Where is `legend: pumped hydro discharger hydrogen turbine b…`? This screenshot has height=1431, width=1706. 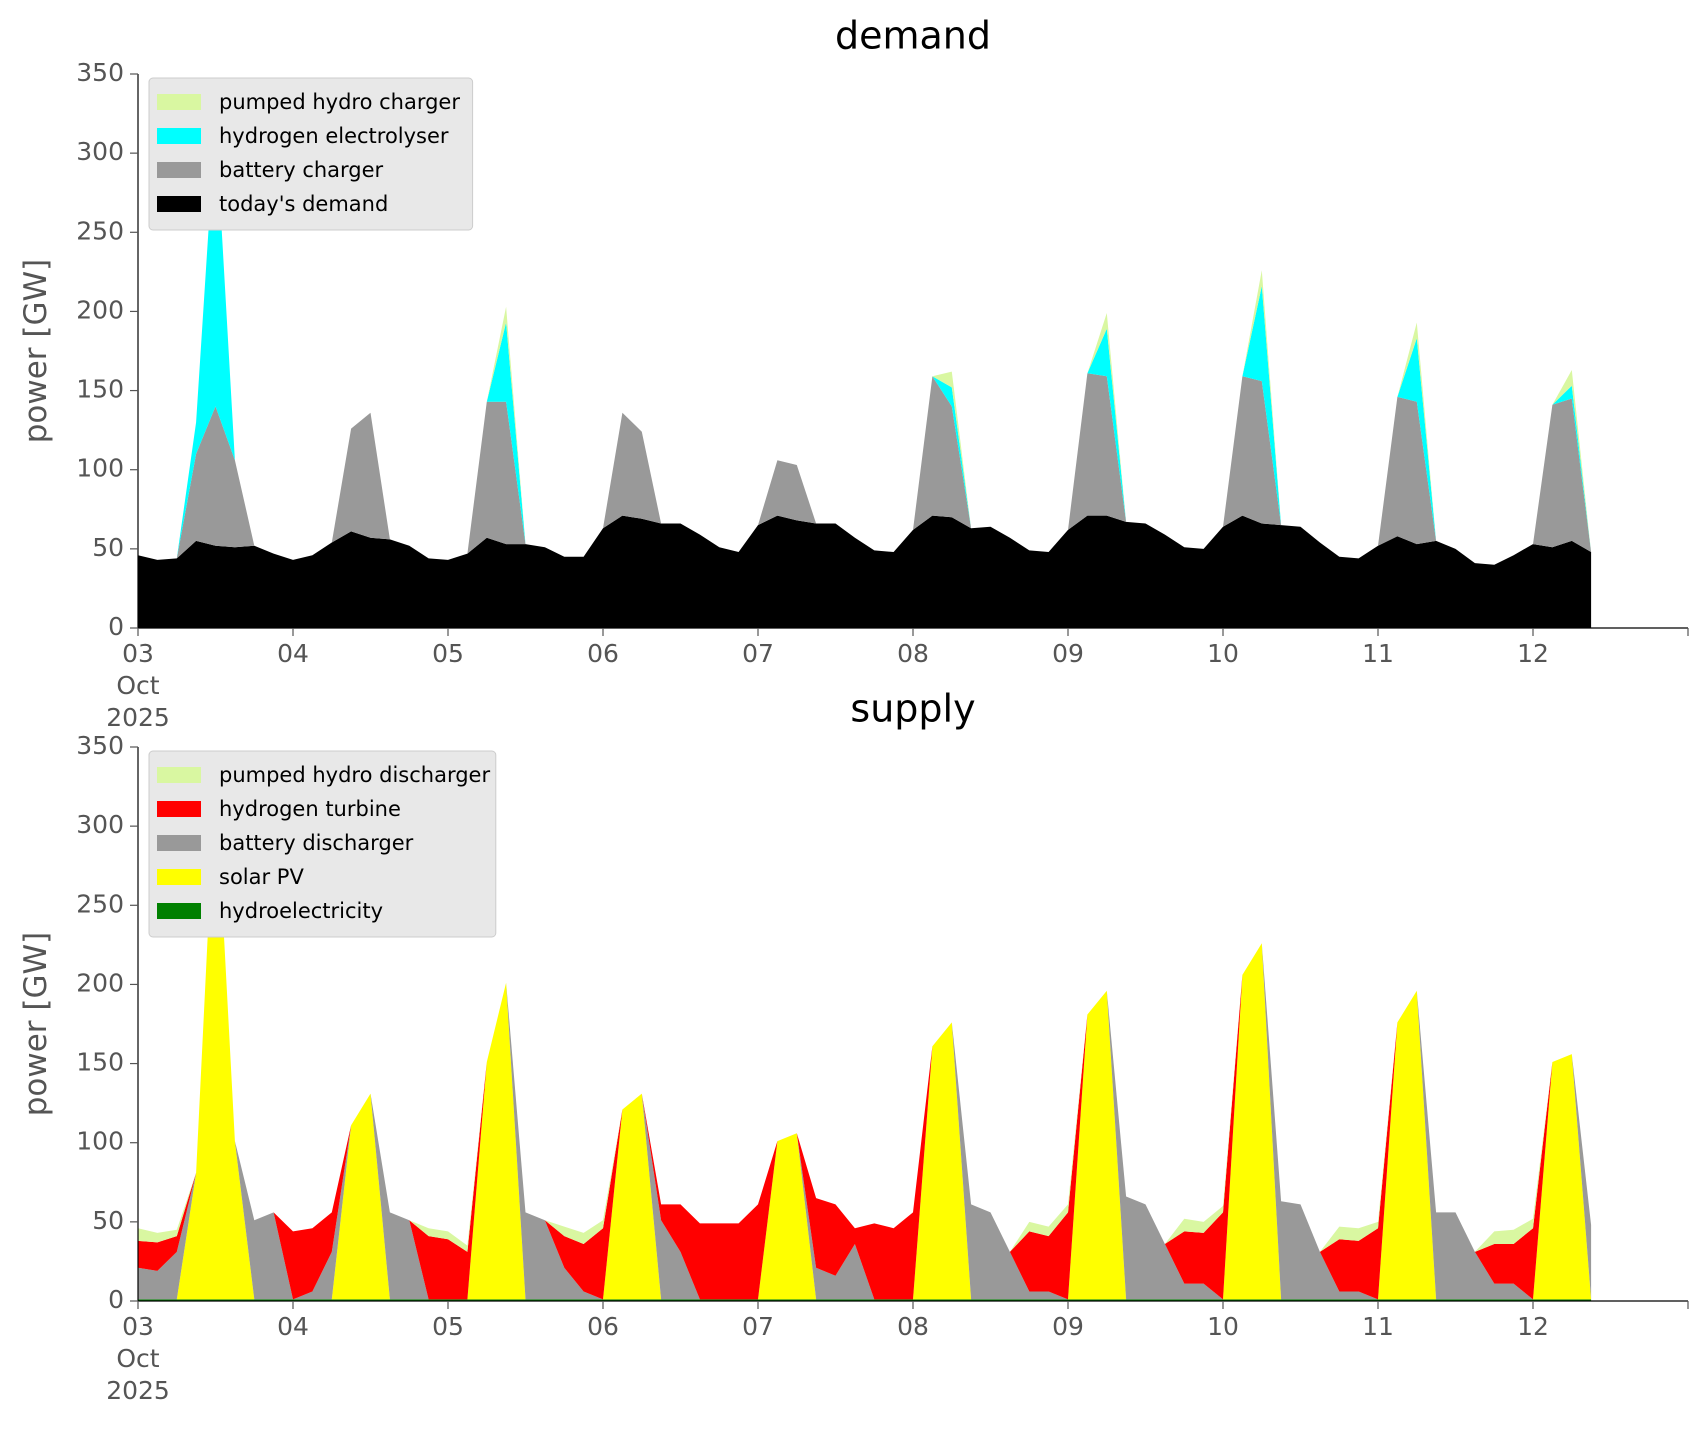 legend: pumped hydro discharger hydrogen turbine b… is located at coordinates (322, 844).